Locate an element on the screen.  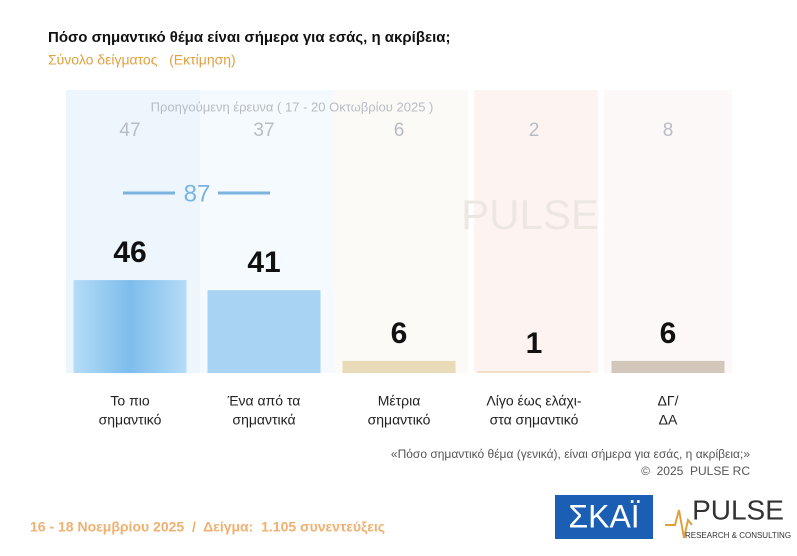
logo-skai: ΣΚΑΪ is located at coordinates (603, 516).